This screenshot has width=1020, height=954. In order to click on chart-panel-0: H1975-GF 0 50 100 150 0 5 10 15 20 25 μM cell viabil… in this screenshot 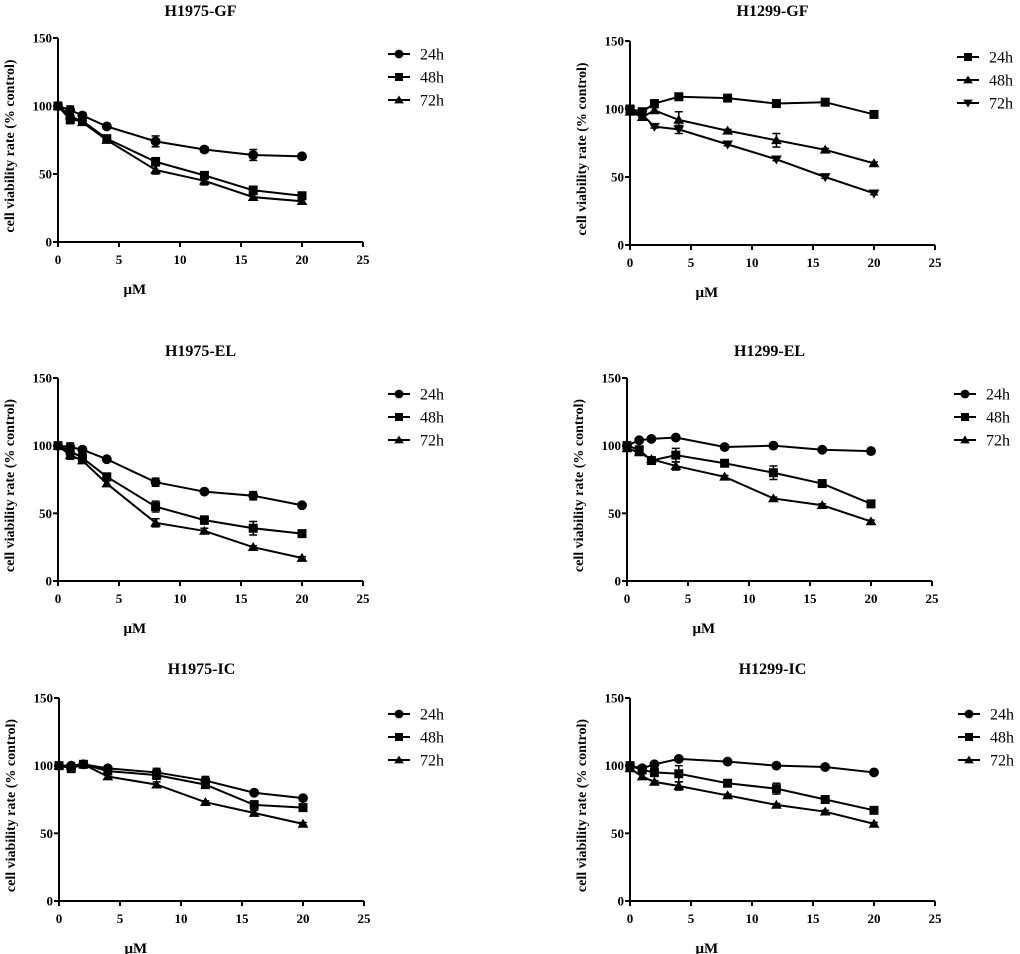, I will do `click(223, 150)`.